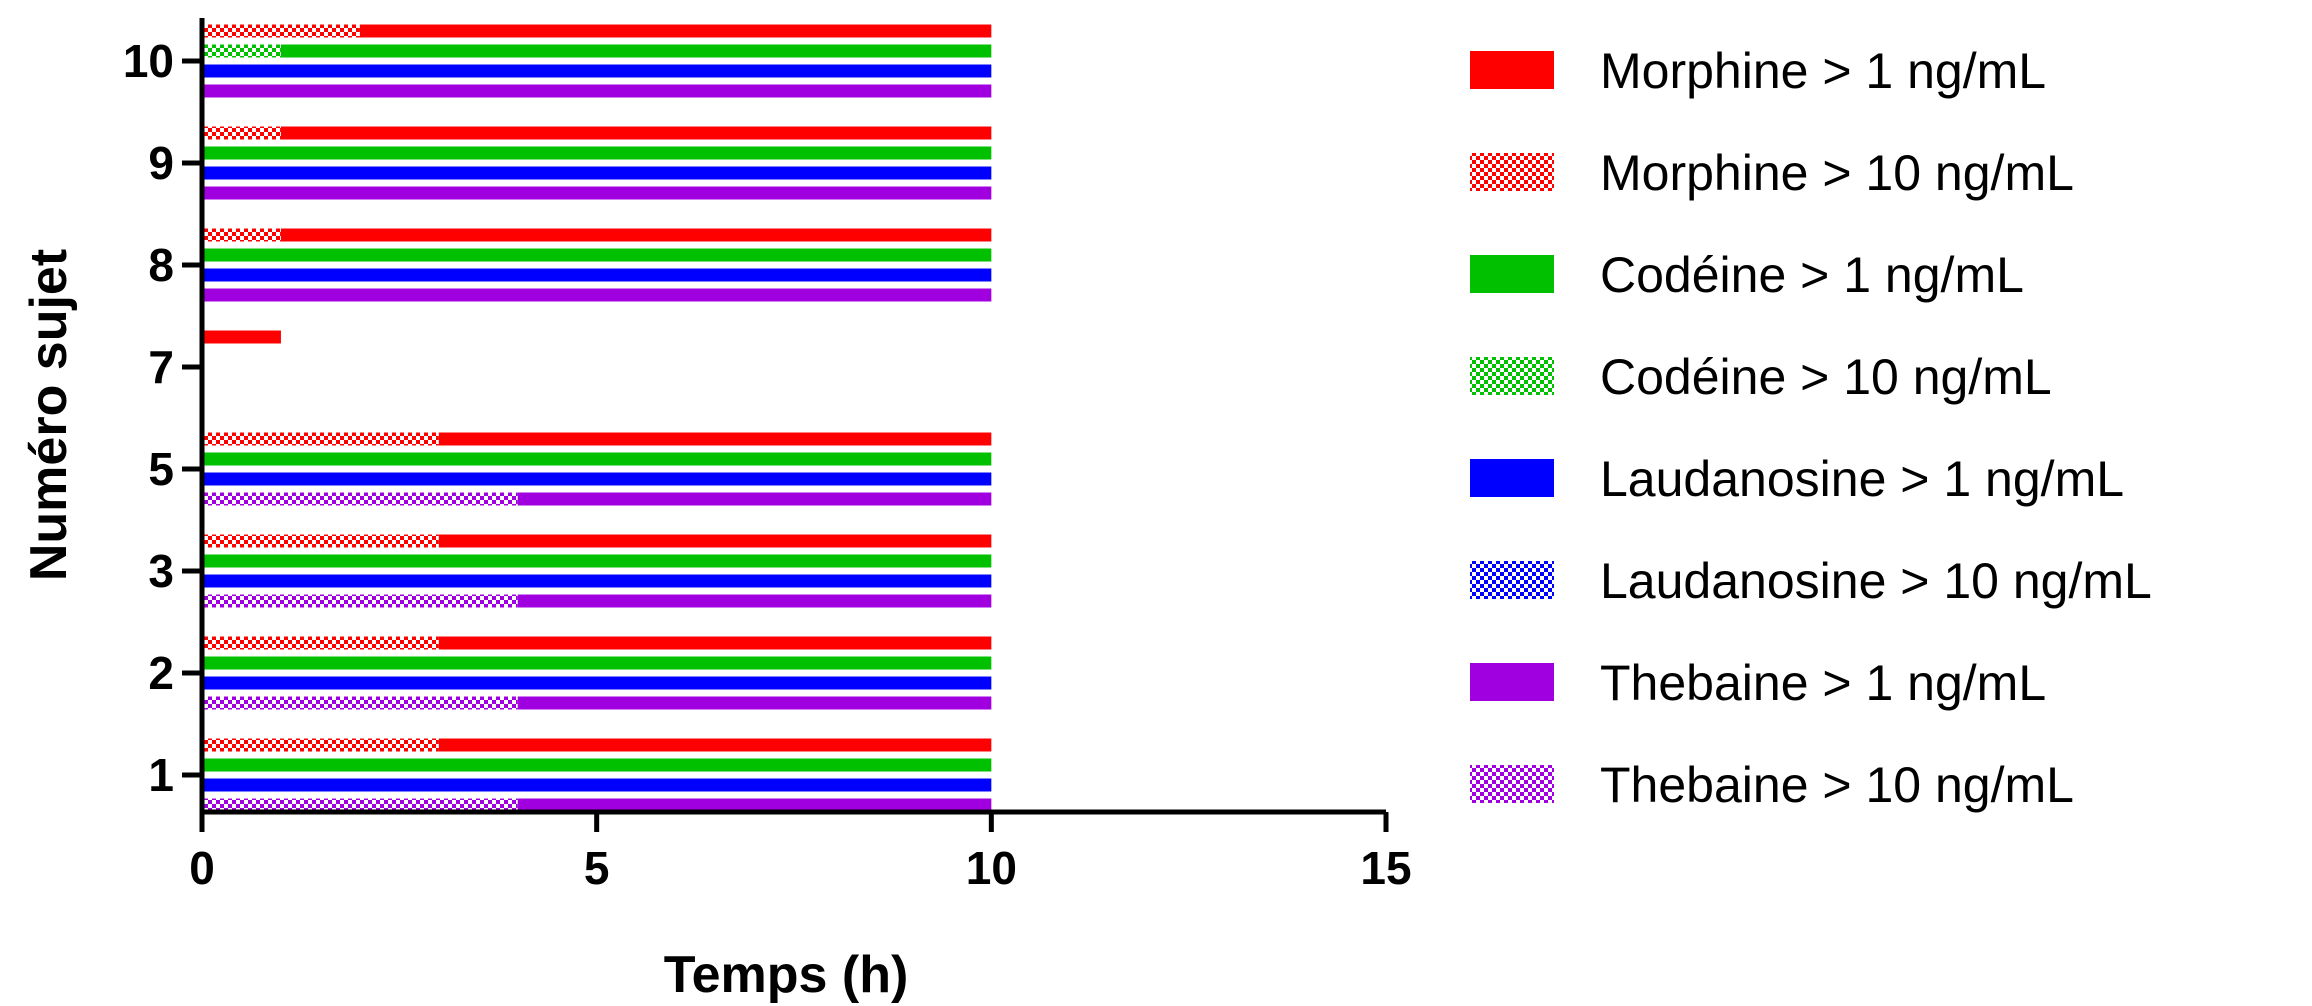 The image size is (2312, 1006). Describe the element at coordinates (320, 541) in the screenshot. I see `bar-subject-3-morphine-above10` at that location.